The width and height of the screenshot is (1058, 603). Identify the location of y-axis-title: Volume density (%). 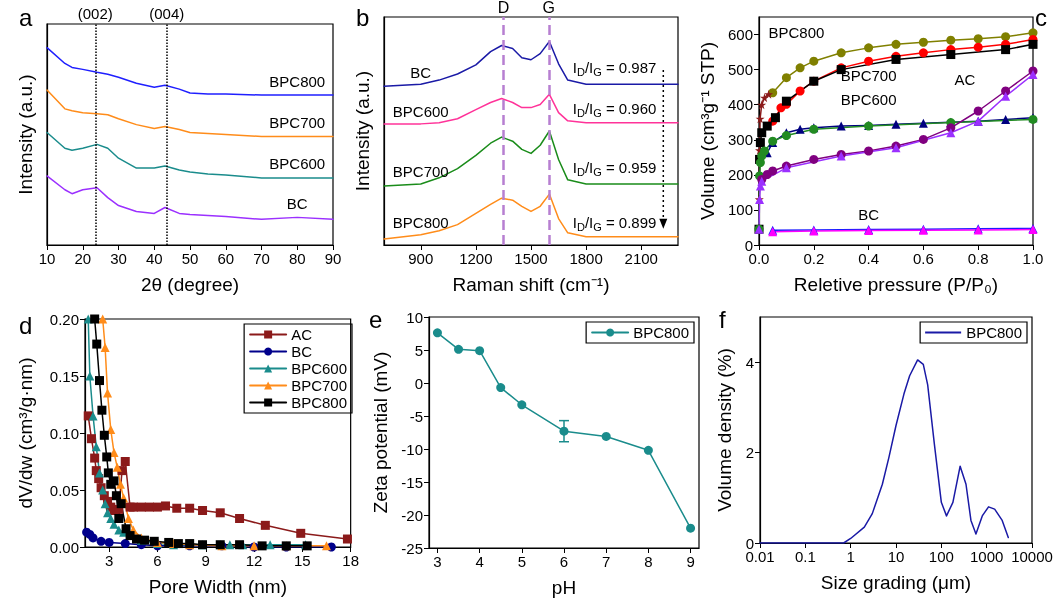
(724, 430).